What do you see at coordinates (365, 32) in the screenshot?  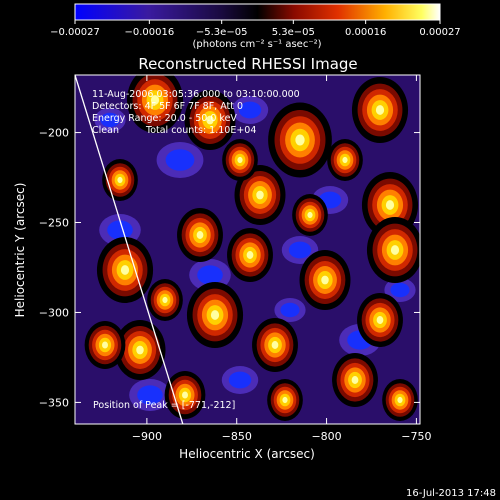 I see `colorbar-tick-label: 0.00016` at bounding box center [365, 32].